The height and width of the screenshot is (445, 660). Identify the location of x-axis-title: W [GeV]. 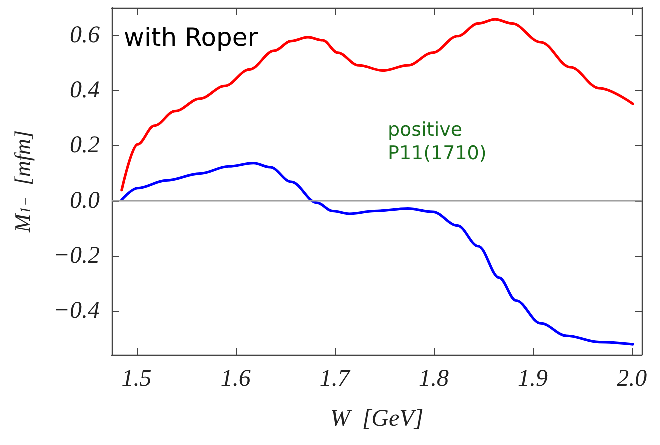
(377, 419).